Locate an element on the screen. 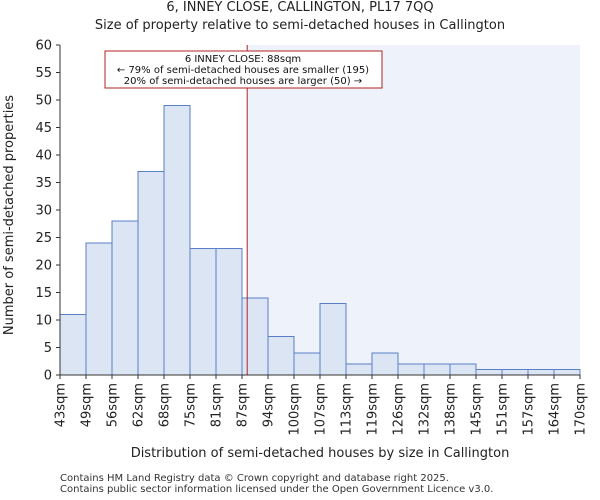 The height and width of the screenshot is (500, 600). bar-100sqm is located at coordinates (307, 364).